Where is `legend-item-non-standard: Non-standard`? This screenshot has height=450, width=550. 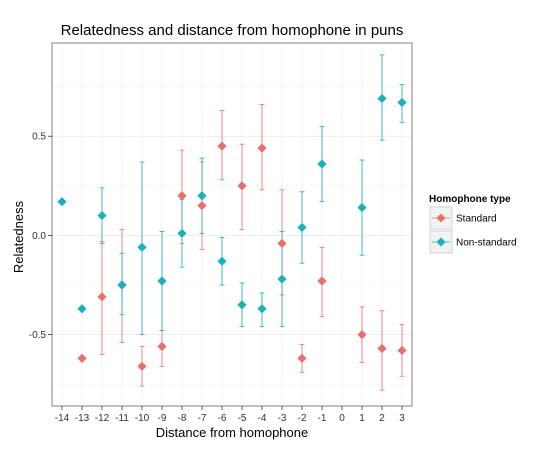
legend-item-non-standard: Non-standard is located at coordinates (473, 242).